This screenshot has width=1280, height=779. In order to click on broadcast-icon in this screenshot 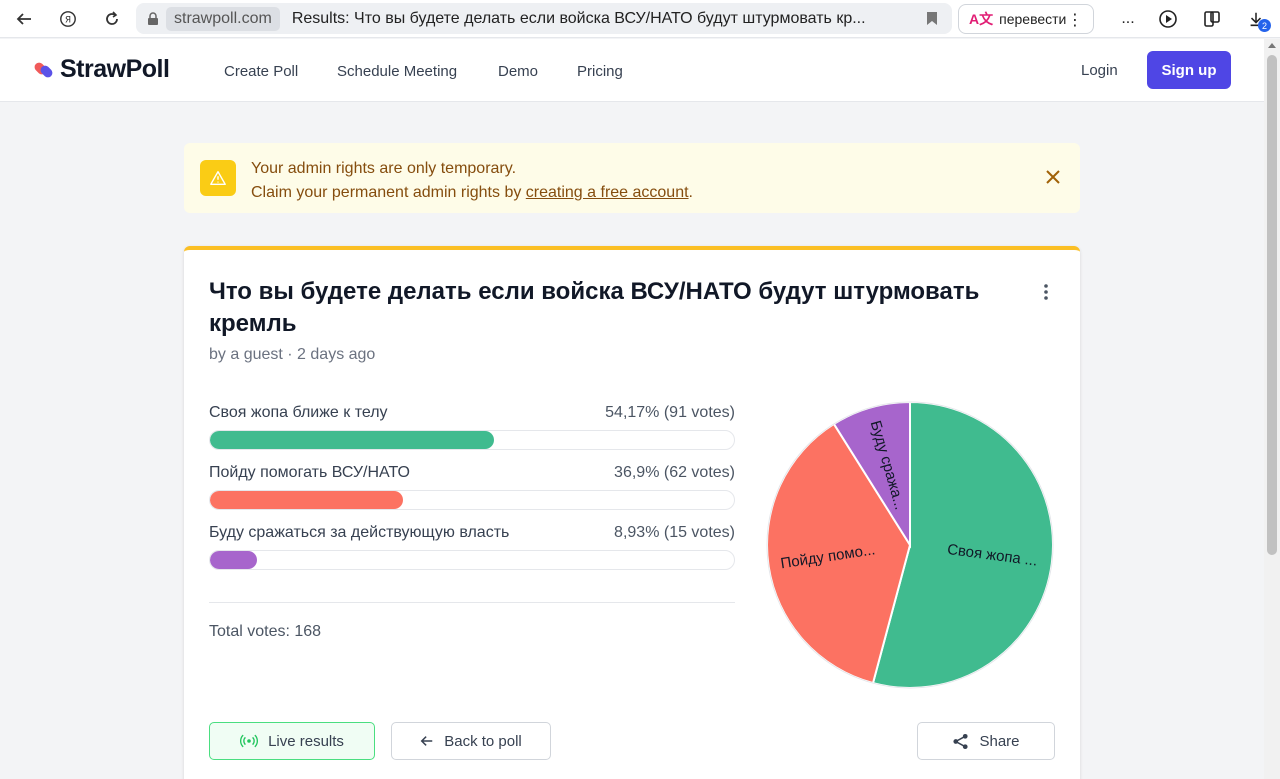, I will do `click(249, 741)`.